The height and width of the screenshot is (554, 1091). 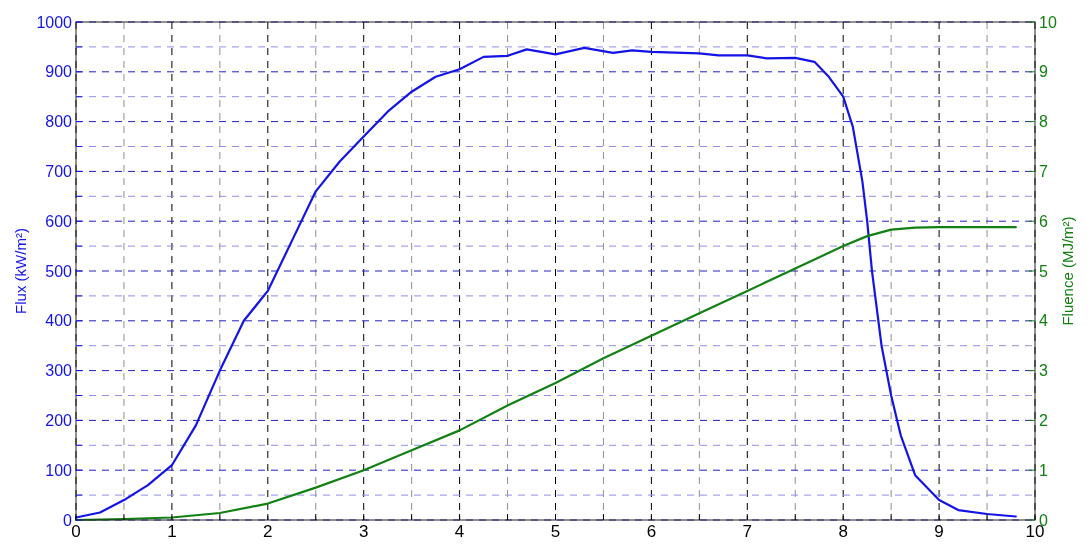 What do you see at coordinates (555, 531) in the screenshot?
I see `x-tick-label: 5` at bounding box center [555, 531].